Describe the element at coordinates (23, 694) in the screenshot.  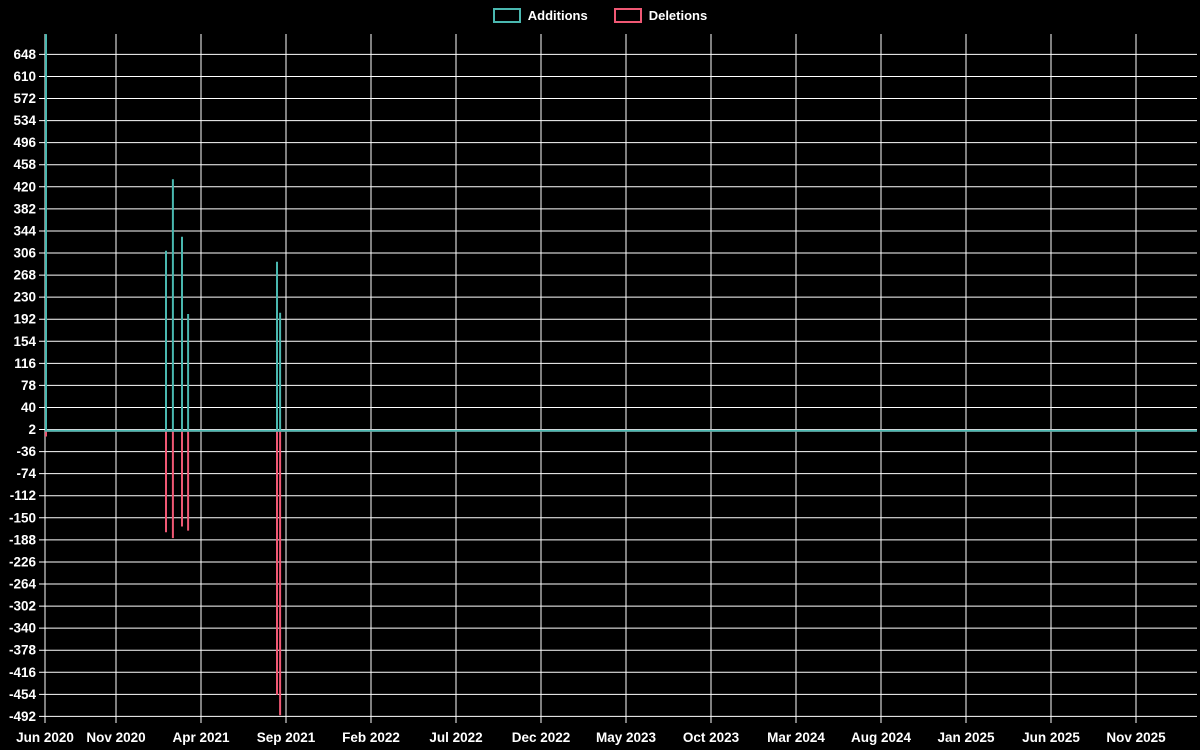
I see `y-tick-label: -454` at that location.